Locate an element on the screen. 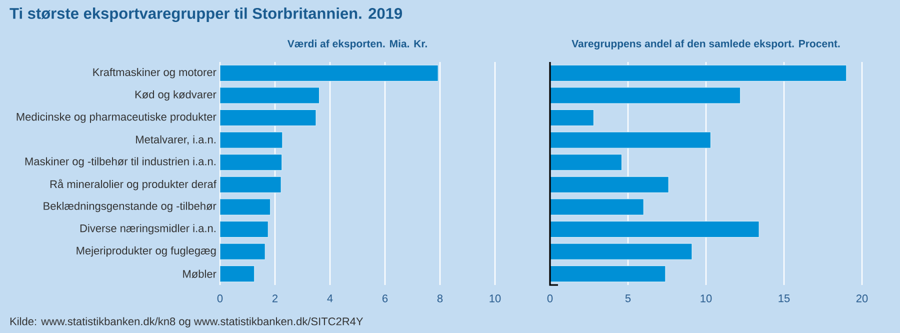 This screenshot has width=900, height=333. y-tick-label: Kraftmaskiner og motorer is located at coordinates (154, 73).